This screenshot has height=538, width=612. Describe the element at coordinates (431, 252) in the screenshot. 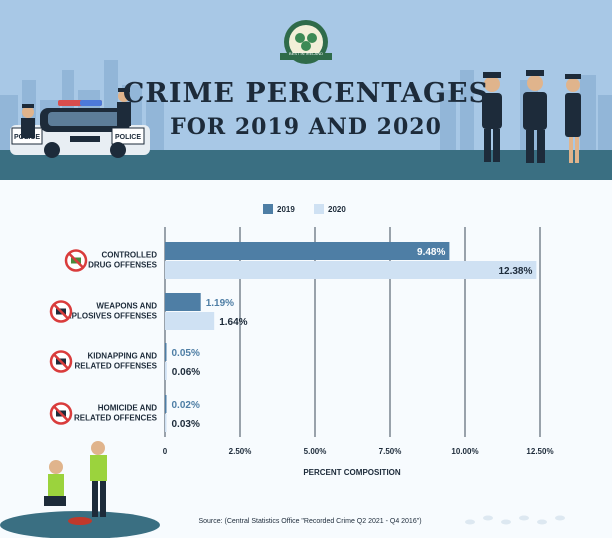

I see `data-label: 9.48%` at that location.